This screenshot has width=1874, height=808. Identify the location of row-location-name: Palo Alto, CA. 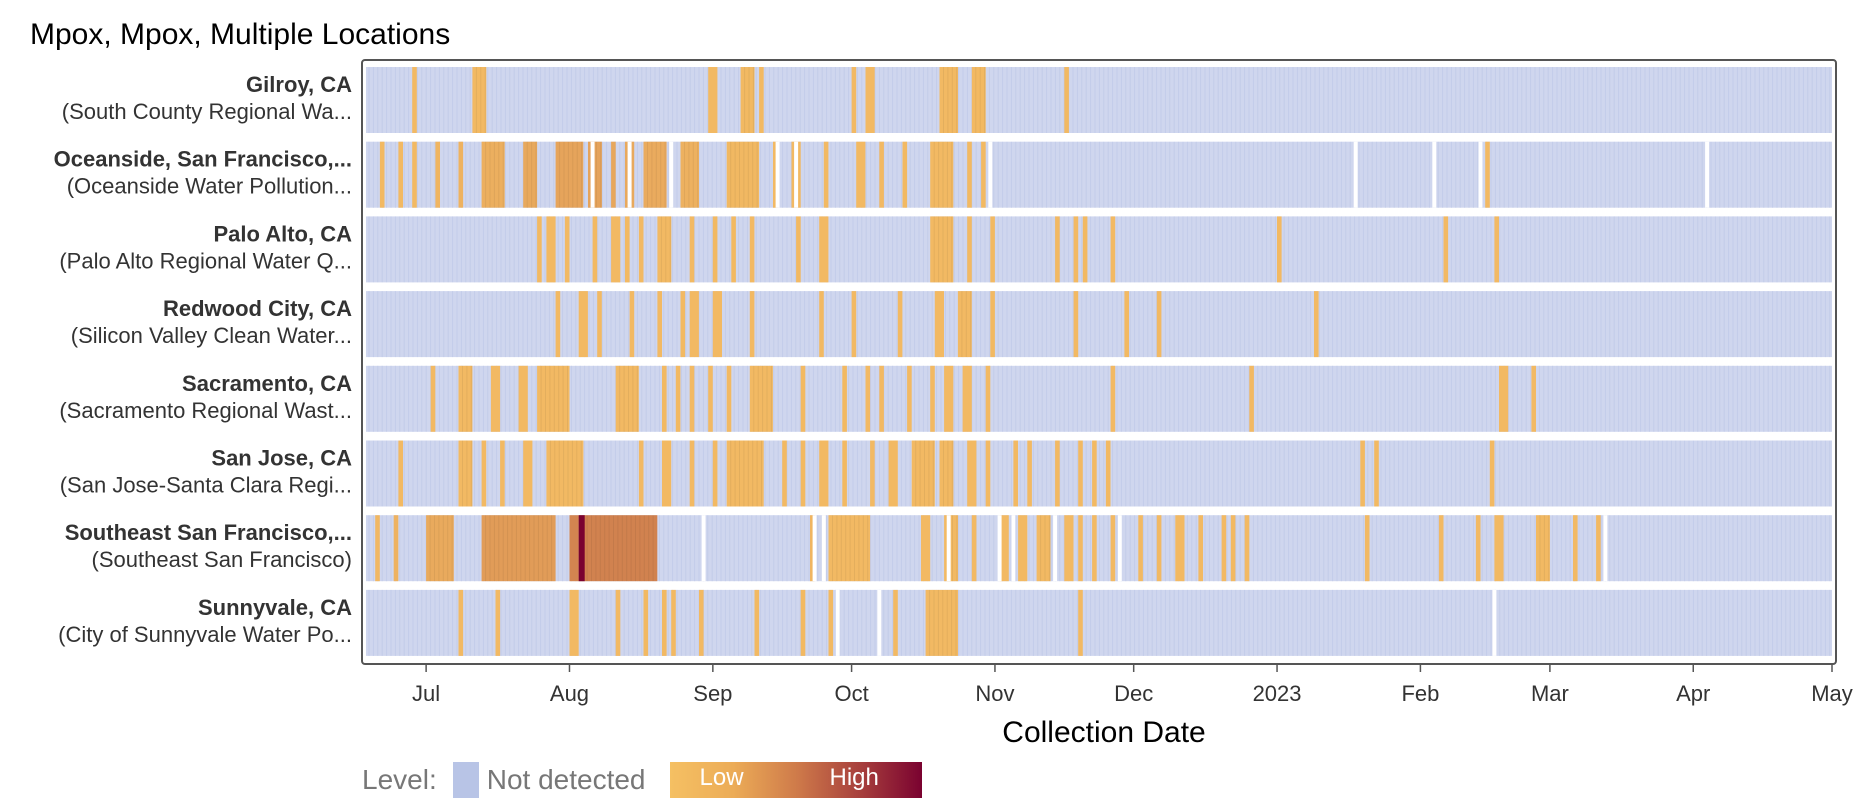
(282, 233).